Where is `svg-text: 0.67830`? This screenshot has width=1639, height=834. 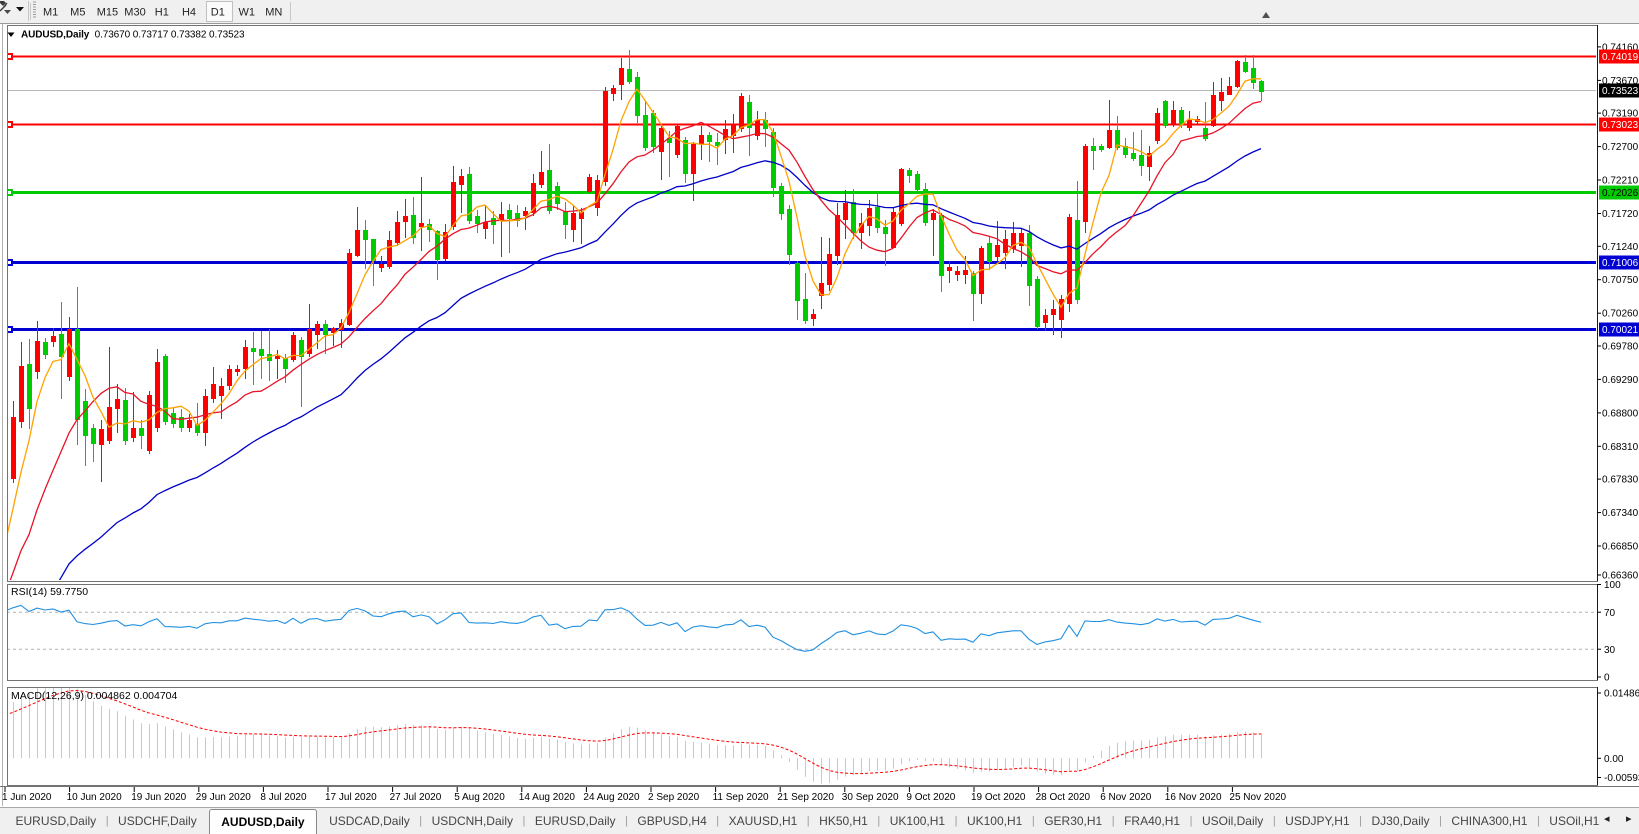 svg-text: 0.67830 is located at coordinates (1620, 480).